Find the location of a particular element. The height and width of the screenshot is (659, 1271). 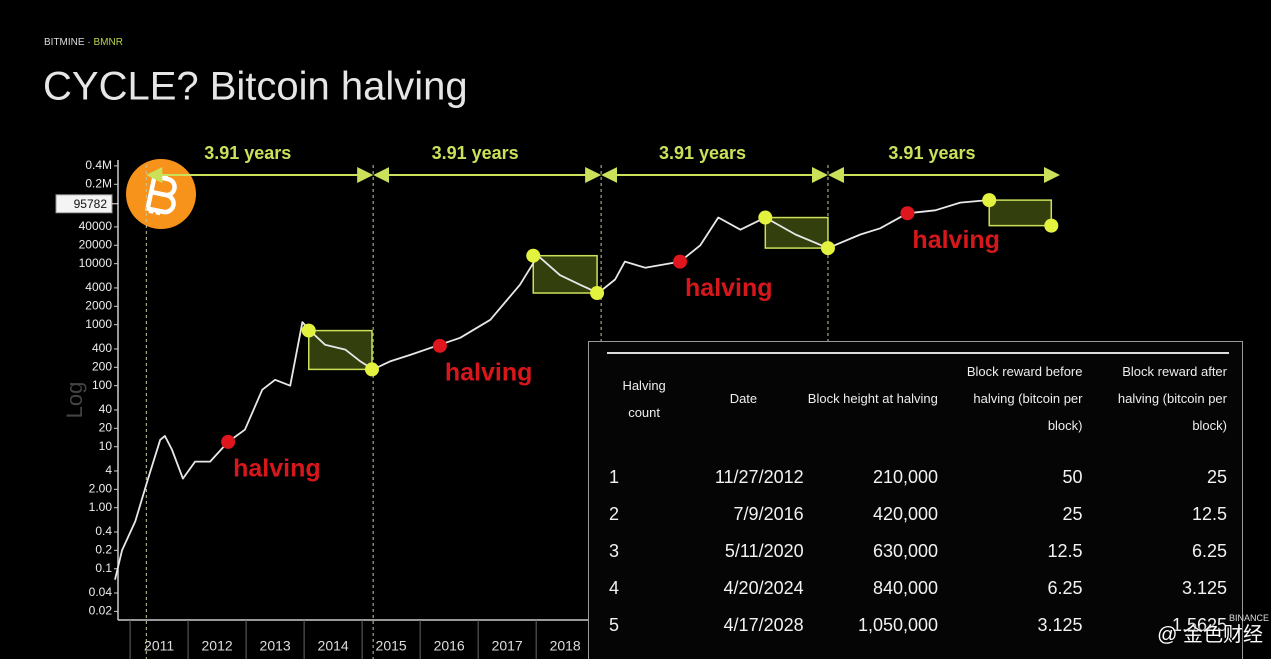

binance-mark: BINANCE is located at coordinates (1248, 618).